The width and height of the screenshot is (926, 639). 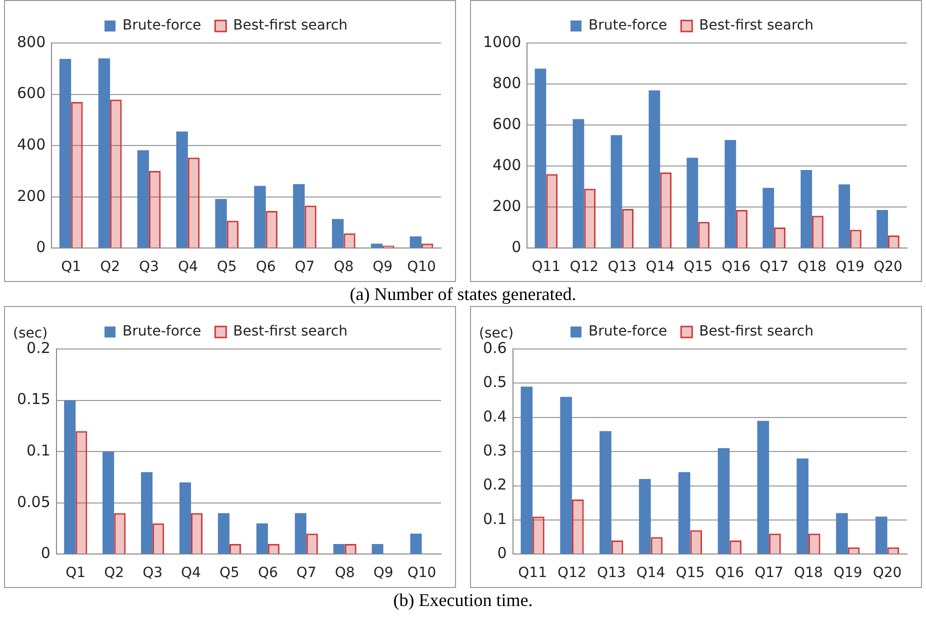 I want to click on x-tick-label: Q1, so click(x=71, y=267).